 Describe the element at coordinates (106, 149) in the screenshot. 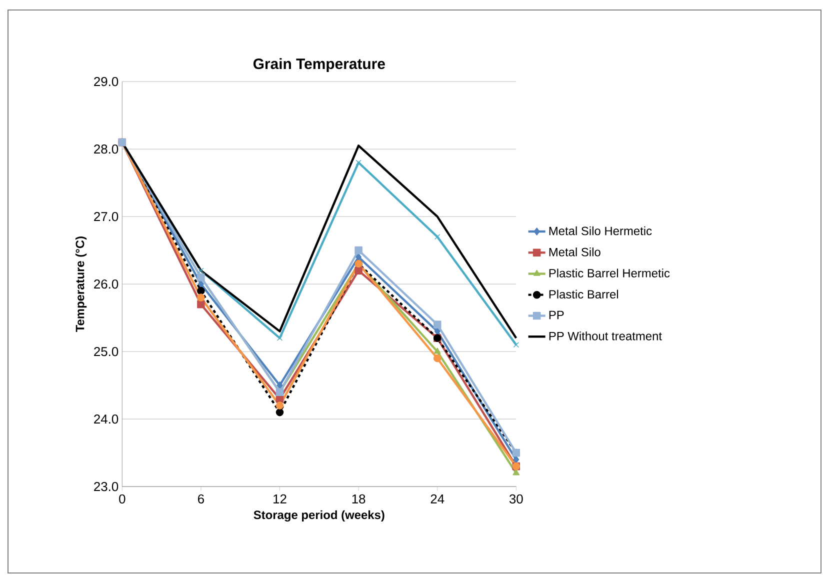

I see `y-tick-label: 28.0` at that location.